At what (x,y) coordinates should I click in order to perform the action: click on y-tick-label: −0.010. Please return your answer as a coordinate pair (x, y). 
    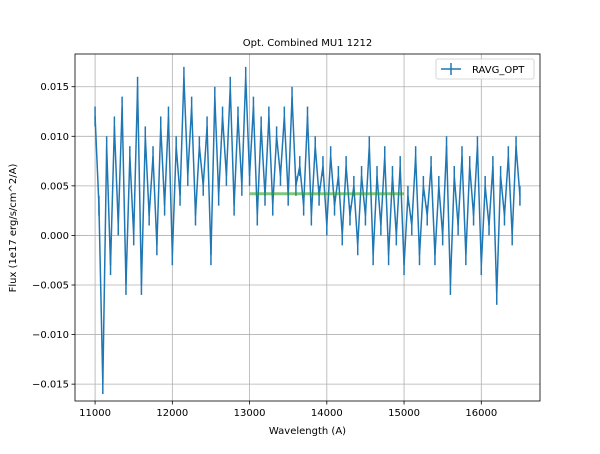
    Looking at the image, I should click on (50, 335).